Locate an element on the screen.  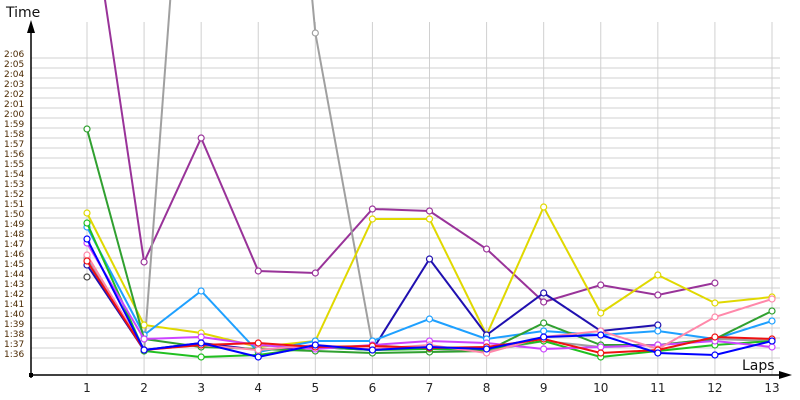
y-tick-label: 2:01 is located at coordinates (14, 105).